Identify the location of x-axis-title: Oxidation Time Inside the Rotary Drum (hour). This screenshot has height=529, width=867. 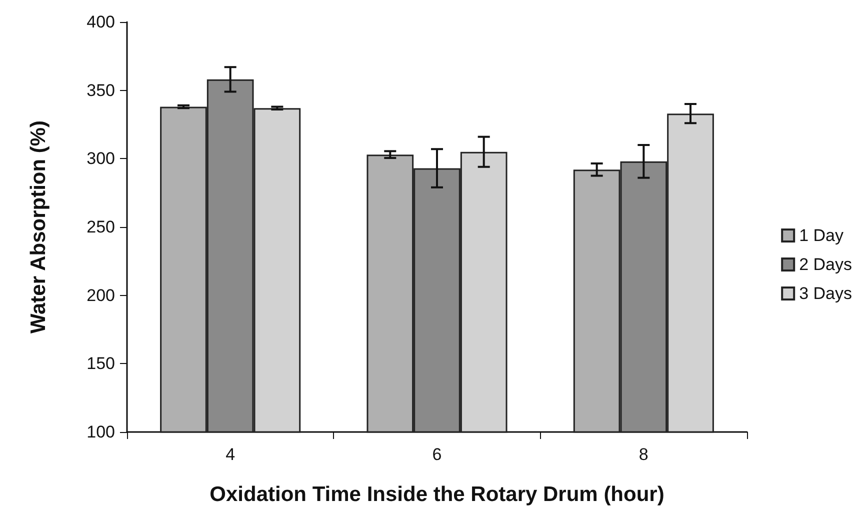
(437, 494).